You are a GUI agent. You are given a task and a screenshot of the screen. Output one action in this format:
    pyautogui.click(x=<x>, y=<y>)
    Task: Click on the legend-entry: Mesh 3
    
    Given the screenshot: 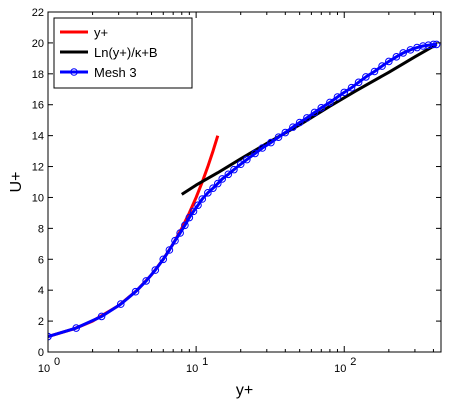 What is the action you would take?
    pyautogui.click(x=98, y=72)
    